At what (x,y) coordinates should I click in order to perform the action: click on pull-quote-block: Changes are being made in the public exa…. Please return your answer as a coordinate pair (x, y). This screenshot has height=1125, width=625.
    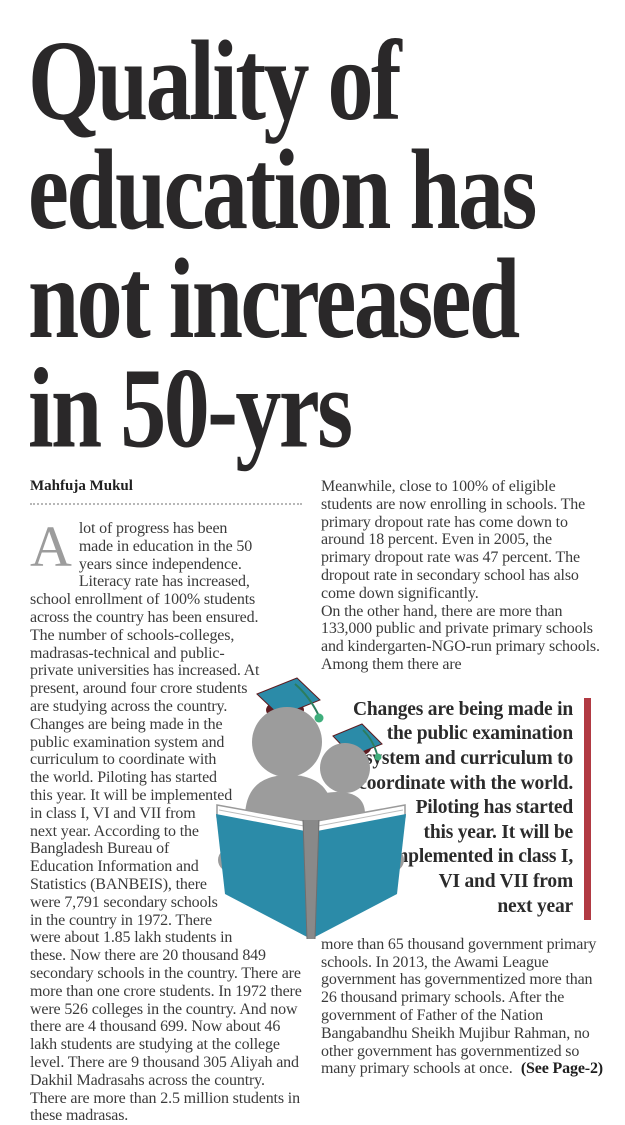
    Looking at the image, I should click on (456, 809).